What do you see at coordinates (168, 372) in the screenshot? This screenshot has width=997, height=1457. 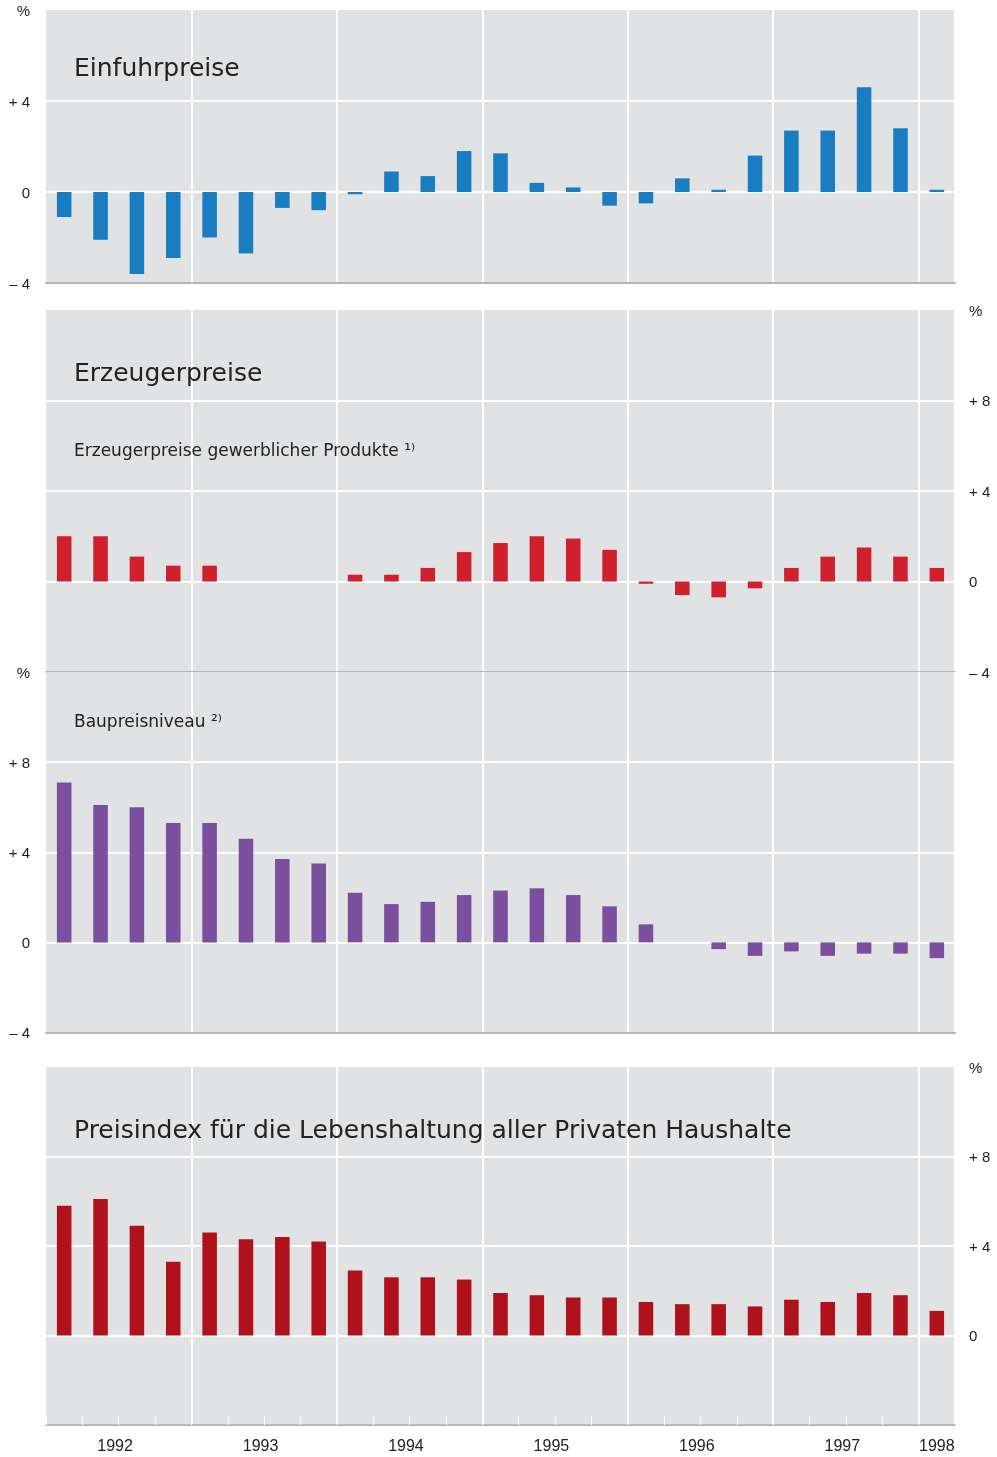 I see `text: Erzeugerpreise` at bounding box center [168, 372].